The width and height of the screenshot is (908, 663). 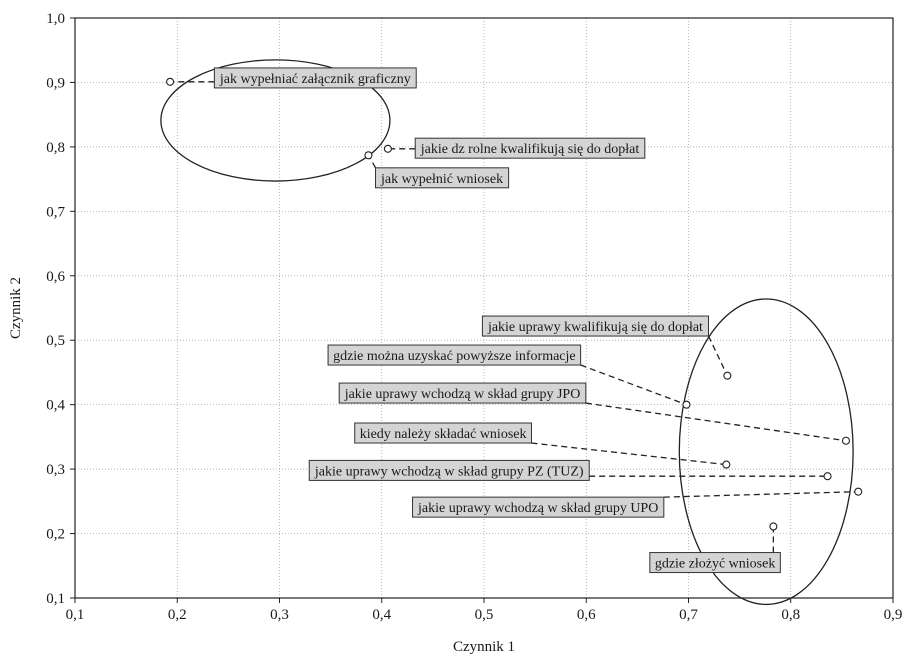 I want to click on y-tick-label: 0,8, so click(x=55, y=148).